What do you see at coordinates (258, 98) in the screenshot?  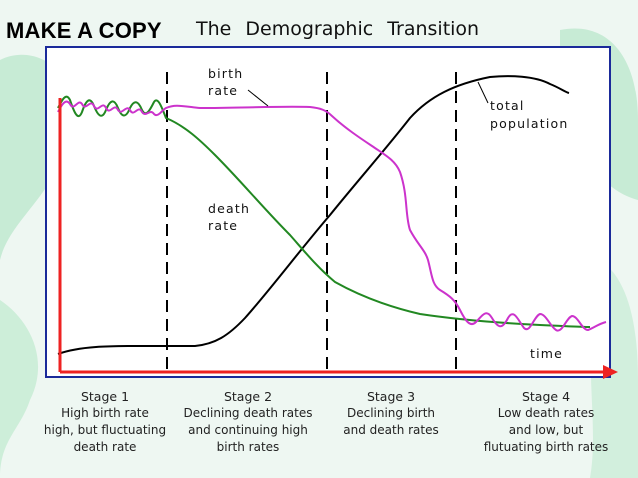 I see `birth-rate-pointer` at bounding box center [258, 98].